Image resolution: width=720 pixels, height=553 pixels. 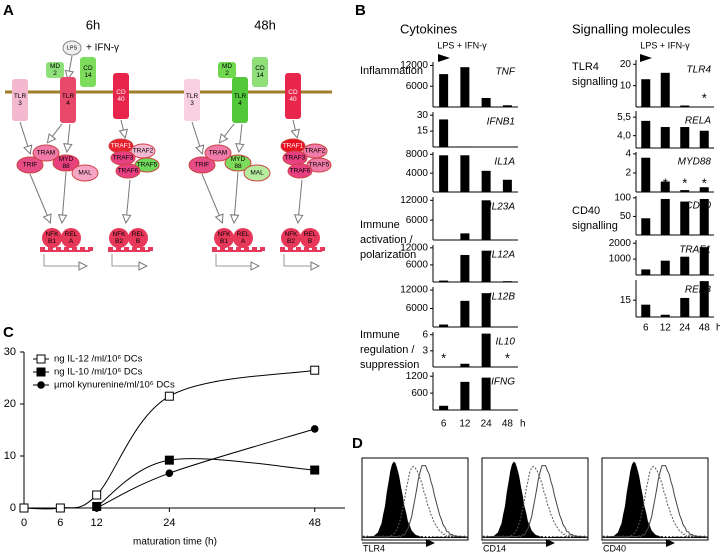 I want to click on node-label: A, so click(x=71, y=241).